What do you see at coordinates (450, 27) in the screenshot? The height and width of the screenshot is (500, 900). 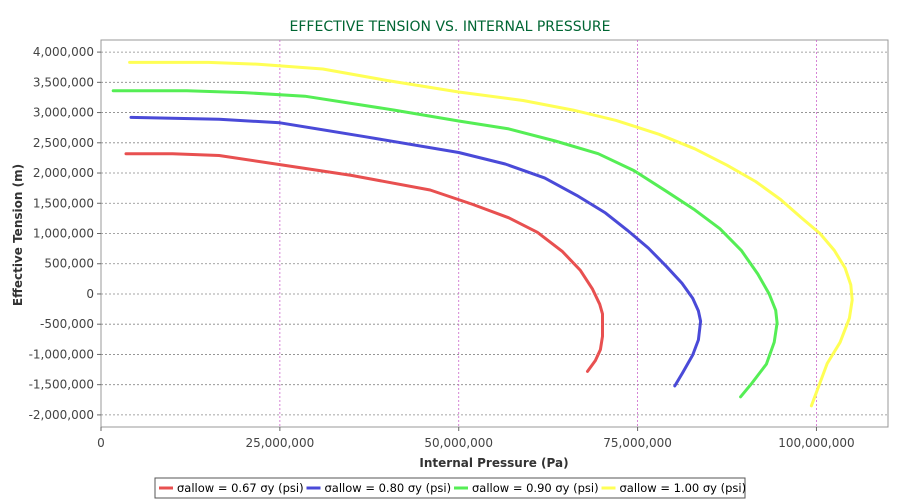 I see `chart-title: EFFECTIVE TENSION VS. INTERNAL PRESSURE` at bounding box center [450, 27].